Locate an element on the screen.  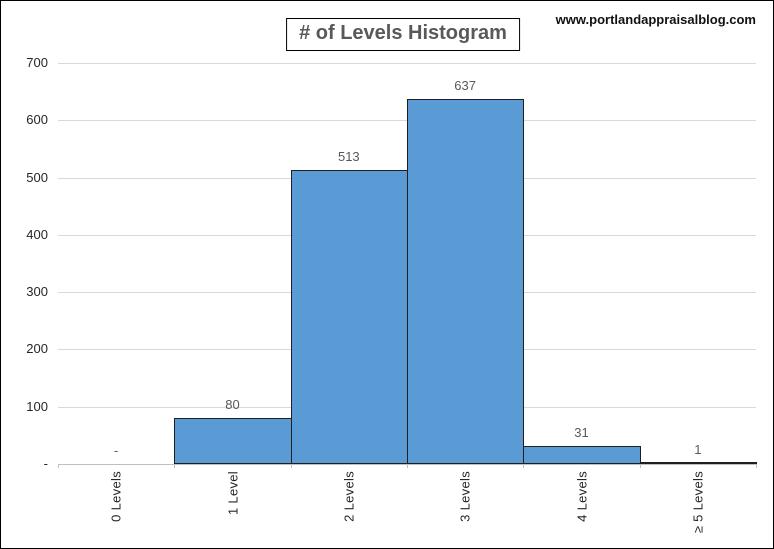
y-axis-tick-label: 300 is located at coordinates (37, 292).